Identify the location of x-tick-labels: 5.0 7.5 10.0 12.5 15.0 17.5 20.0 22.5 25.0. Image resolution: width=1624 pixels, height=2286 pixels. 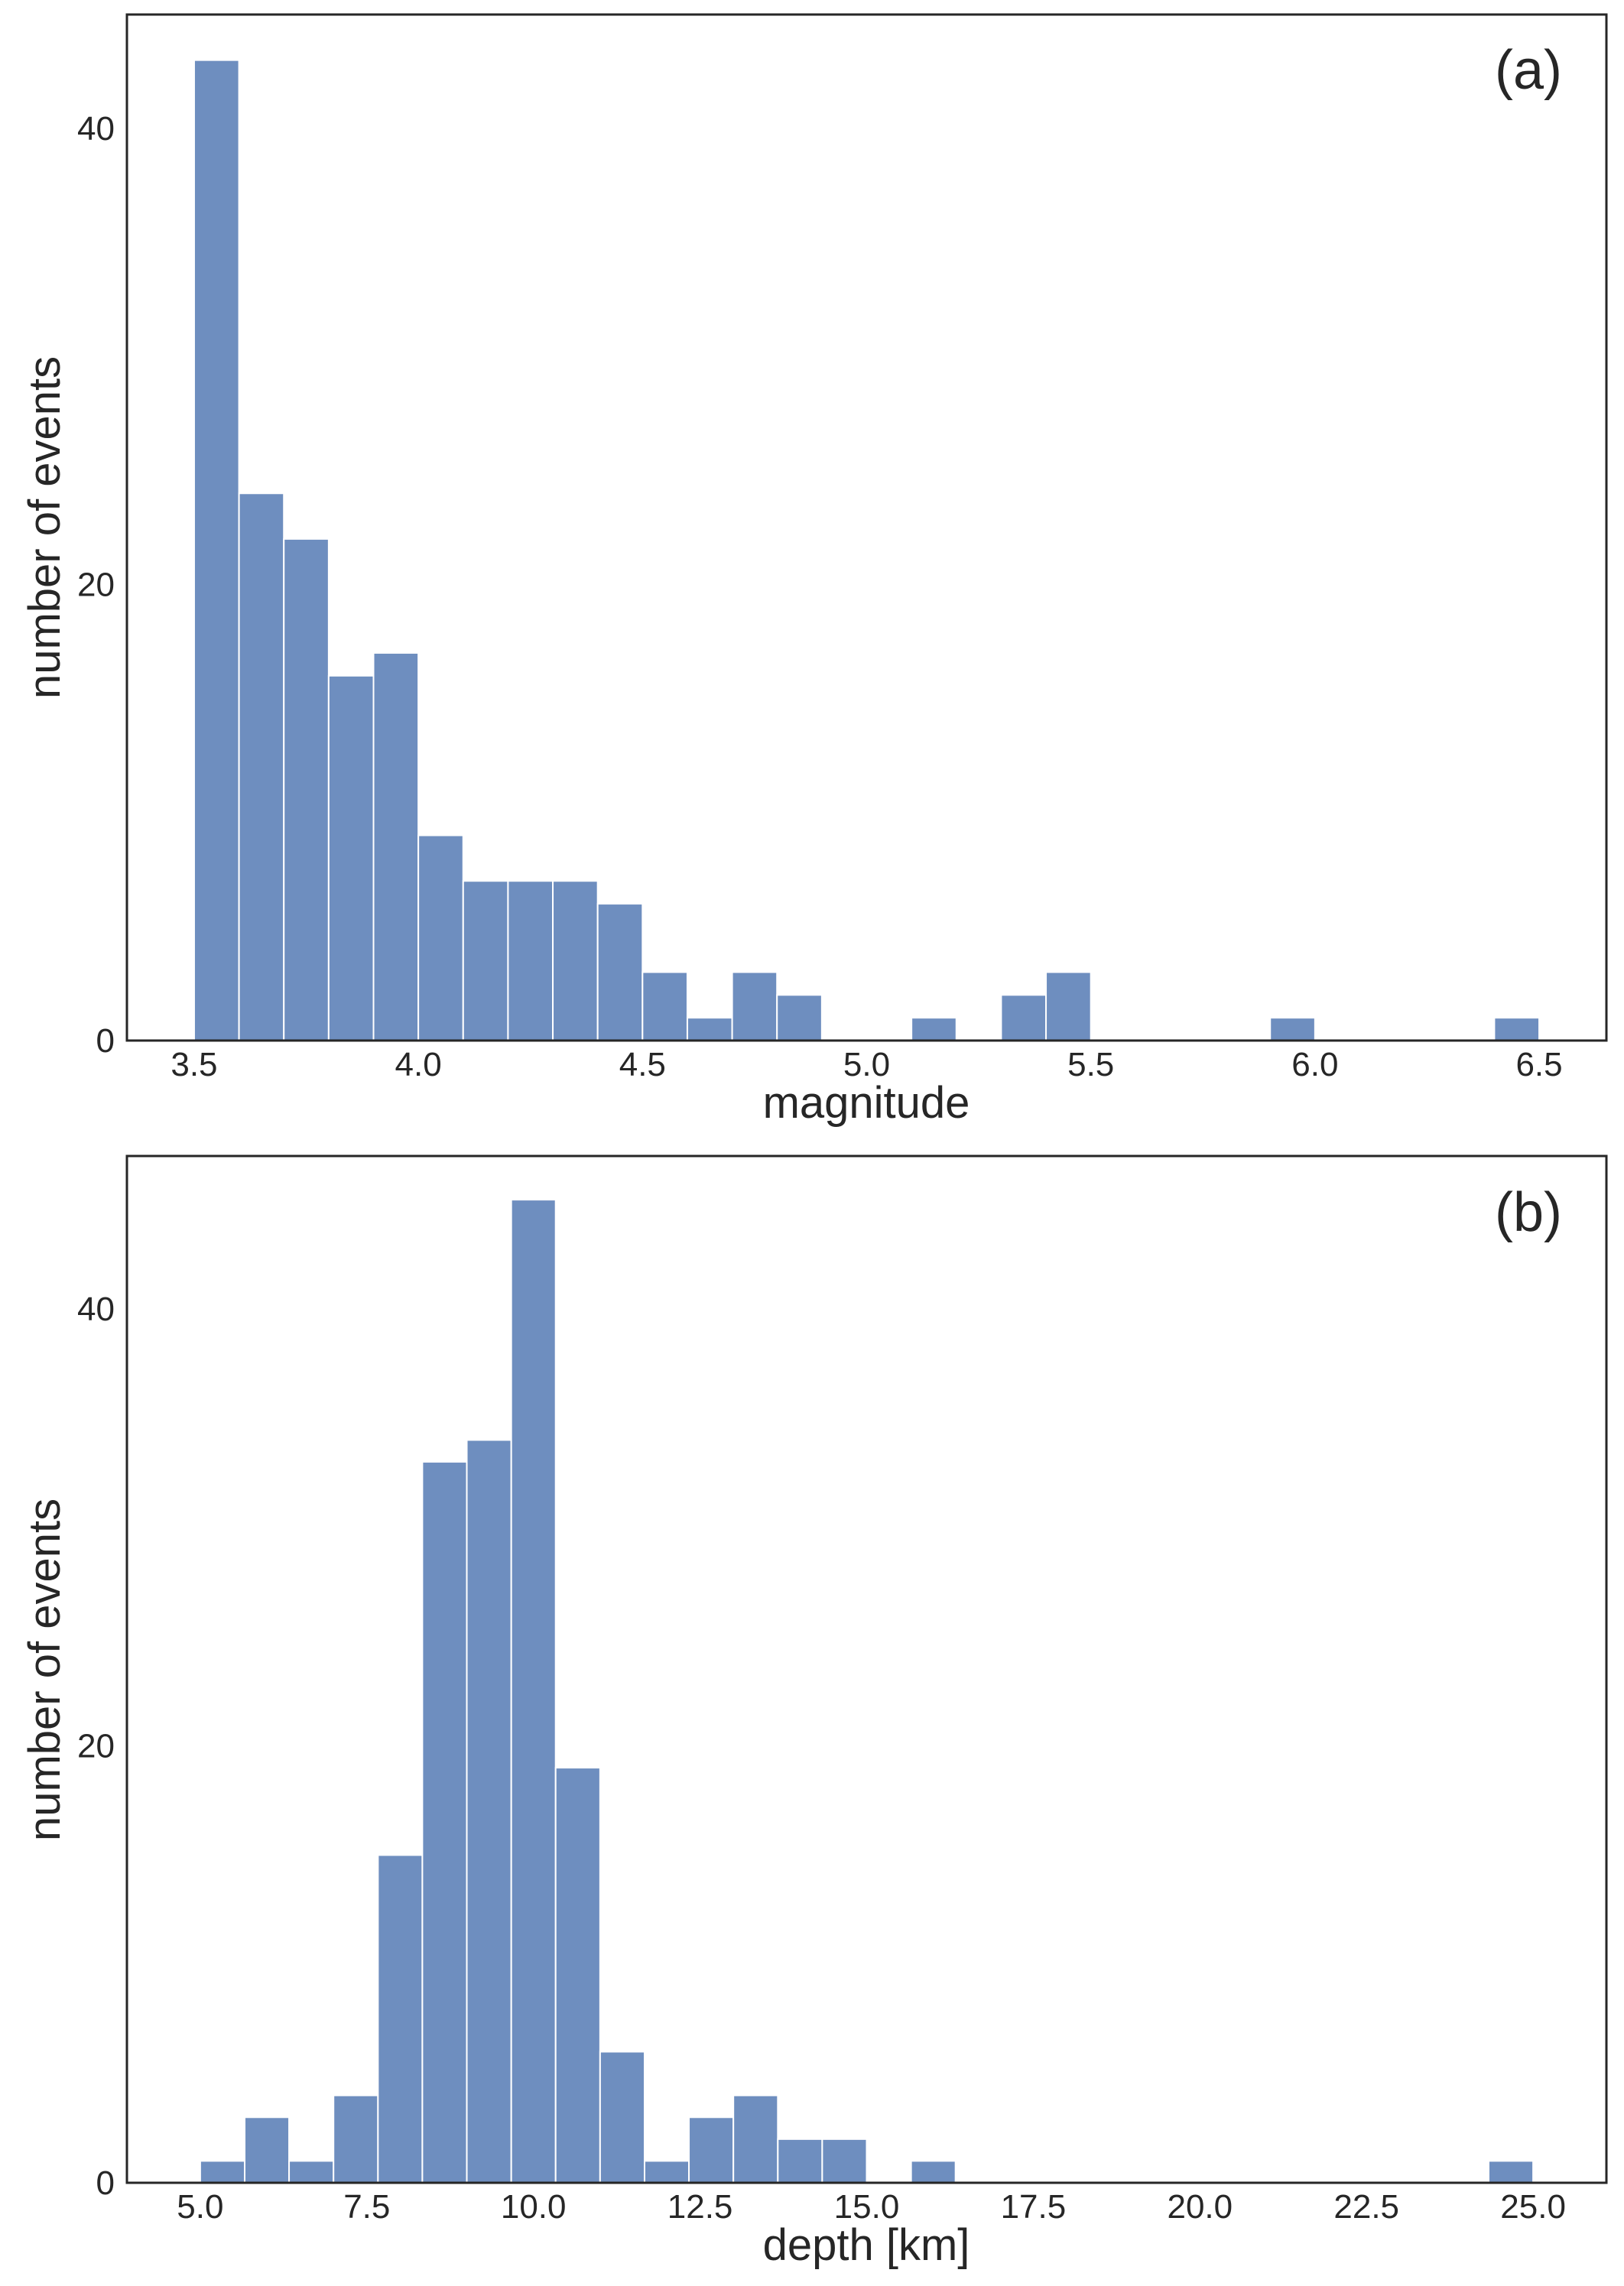
(871, 2207).